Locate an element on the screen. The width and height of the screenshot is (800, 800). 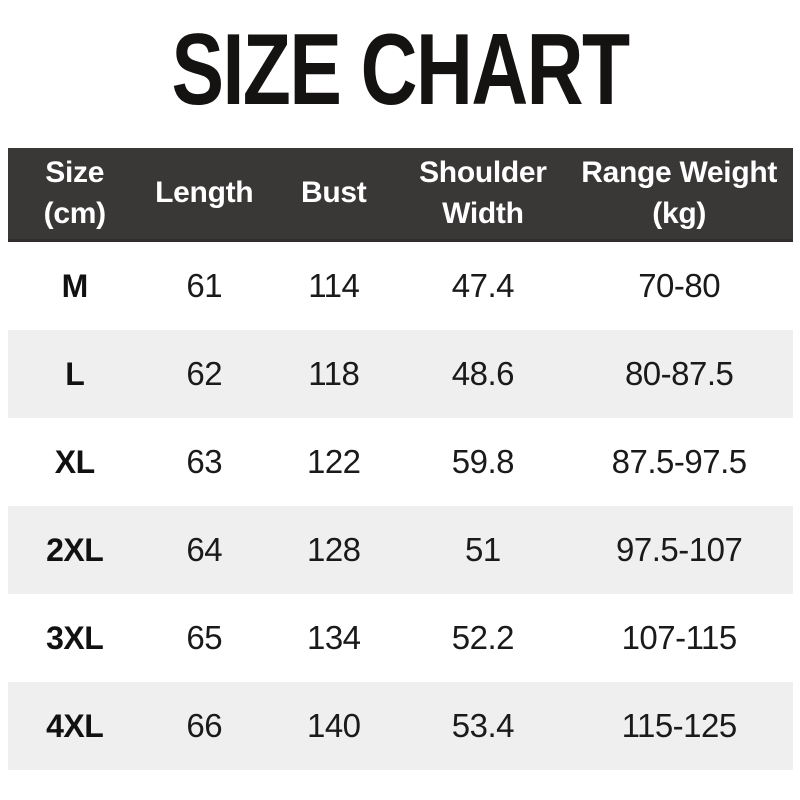
table-row-3xl: 3XL 65 134 52.2 107-115 is located at coordinates (400, 638).